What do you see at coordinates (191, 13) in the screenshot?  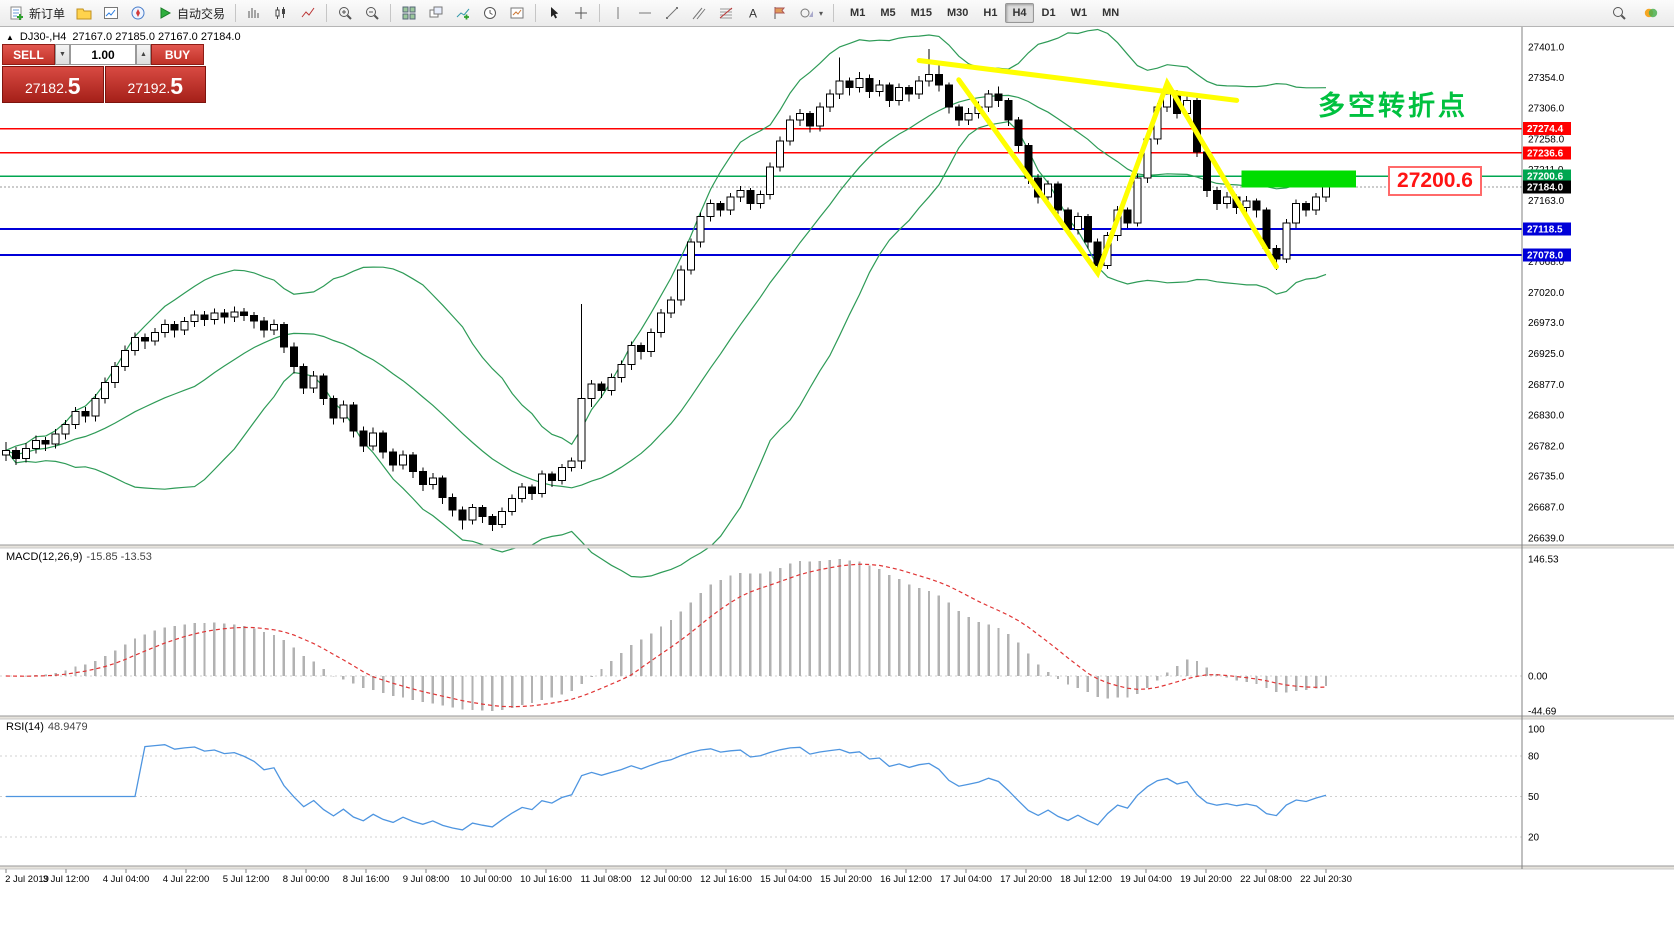 I see `autotrading-button: 自动交易` at bounding box center [191, 13].